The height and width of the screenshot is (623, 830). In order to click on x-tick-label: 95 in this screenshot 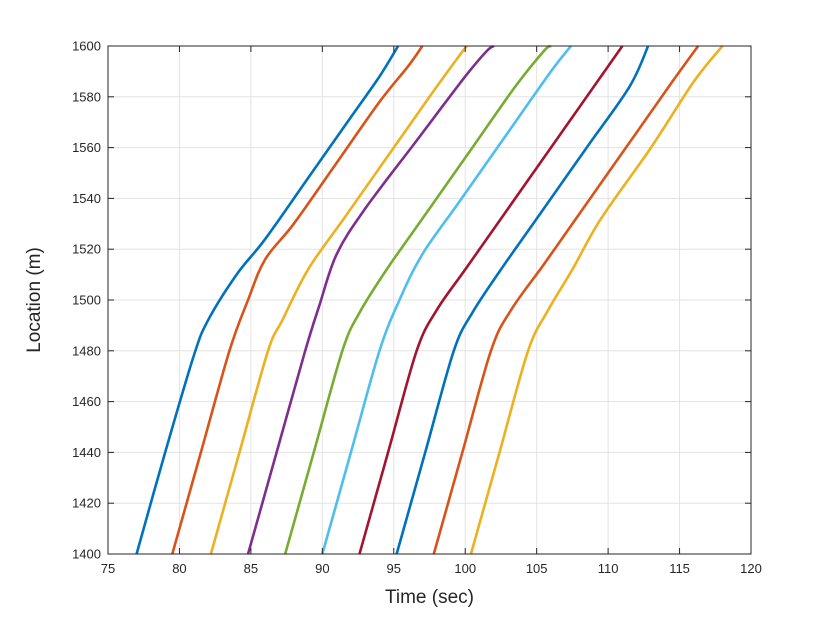, I will do `click(394, 568)`.